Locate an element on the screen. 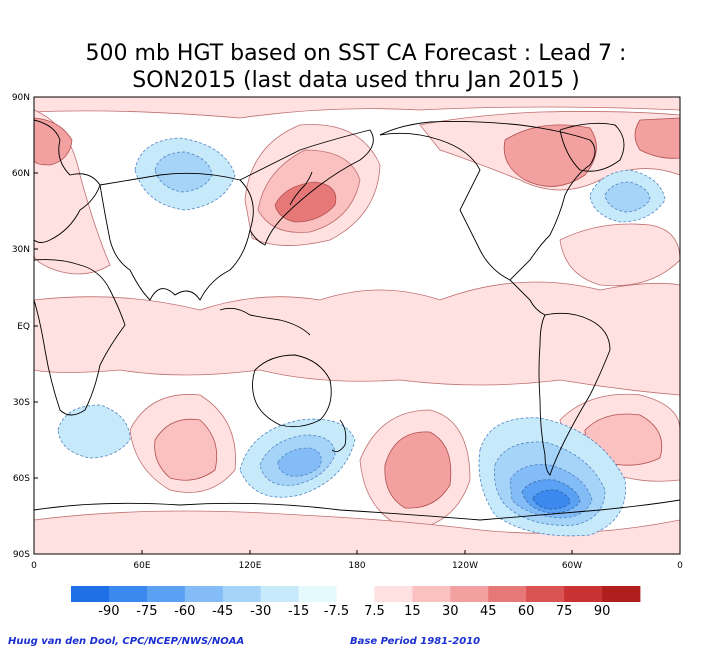 This screenshot has height=650, width=712. lat-label-eq: EQ is located at coordinates (23, 327).